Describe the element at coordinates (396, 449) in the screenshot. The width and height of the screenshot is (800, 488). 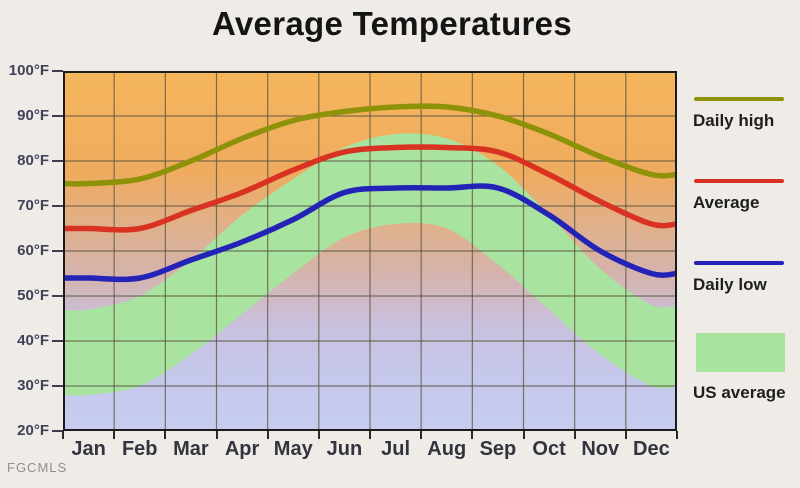
I see `x-axis-label: Jul` at that location.